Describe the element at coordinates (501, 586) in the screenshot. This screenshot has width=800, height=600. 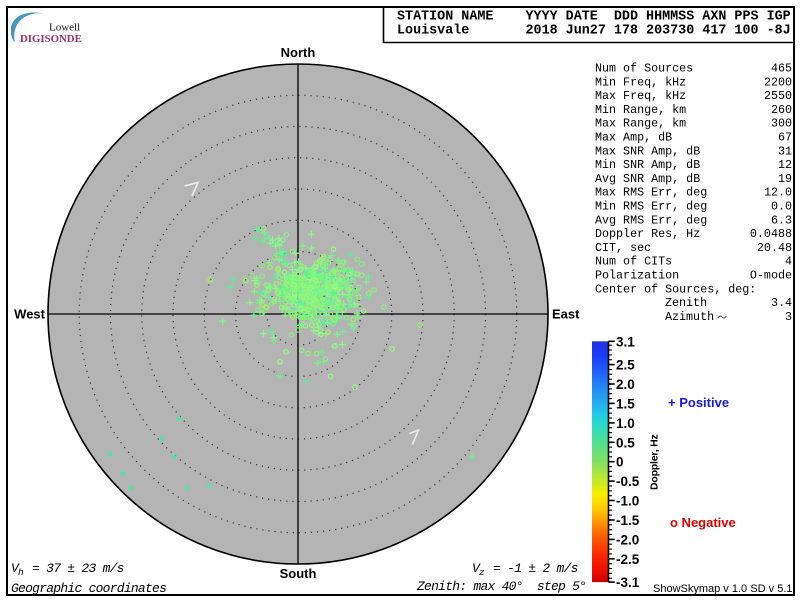
I see `svg-text: Zenith: max 40° step 5°` at that location.